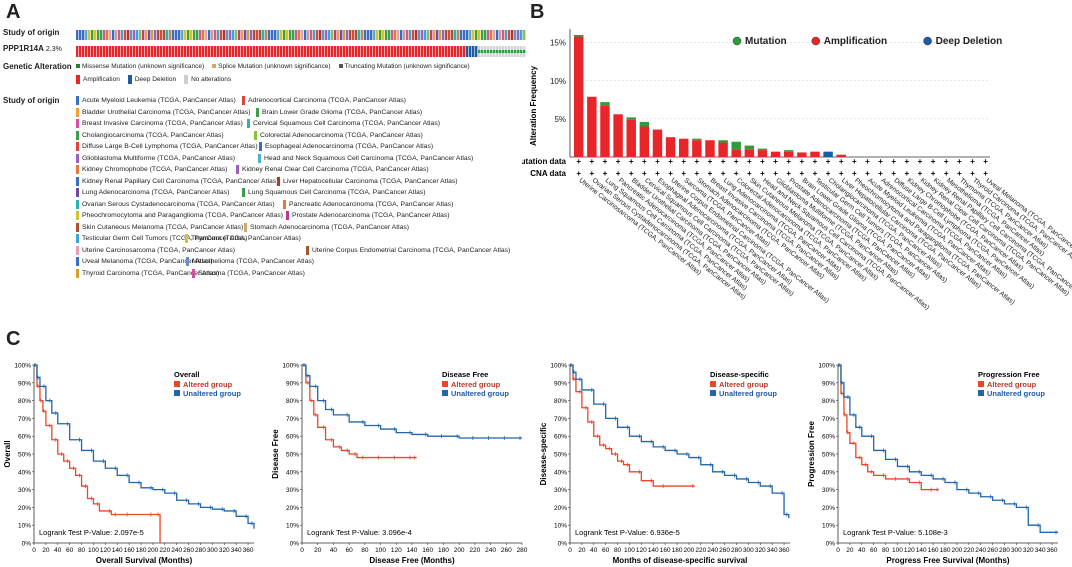  Describe the element at coordinates (772, 550) in the screenshot. I see `x-tick-label: 340` at that location.